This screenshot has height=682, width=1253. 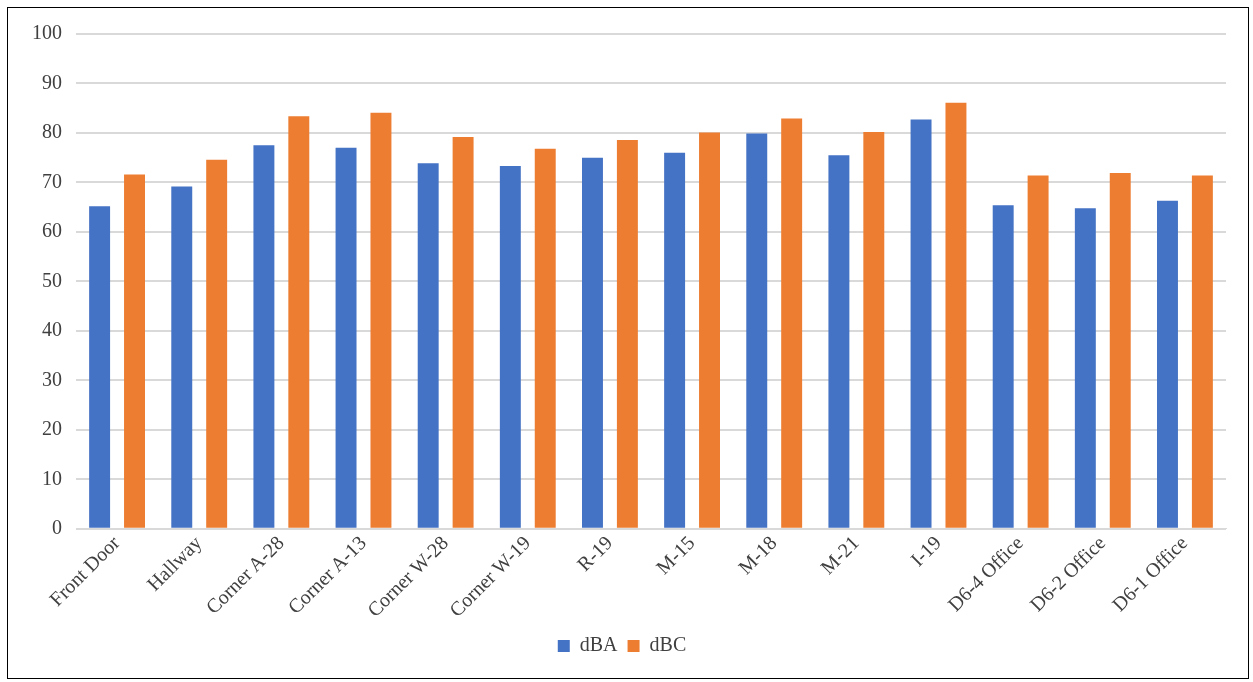 What do you see at coordinates (52, 378) in the screenshot?
I see `y-tick-label: 30` at bounding box center [52, 378].